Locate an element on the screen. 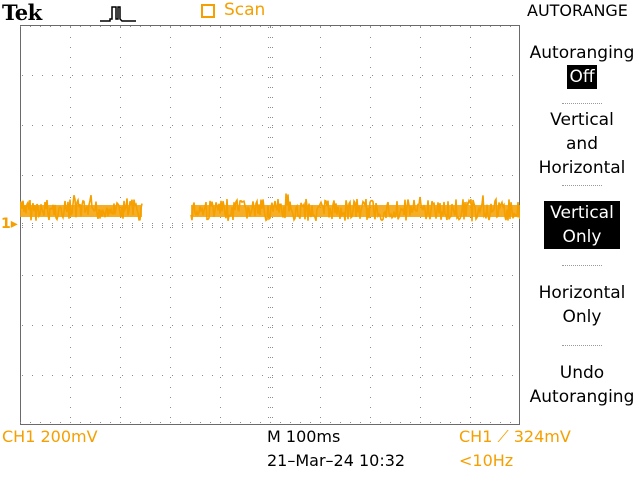 This screenshot has width=640, height=480. timebase-readout: M 100ms is located at coordinates (304, 436).